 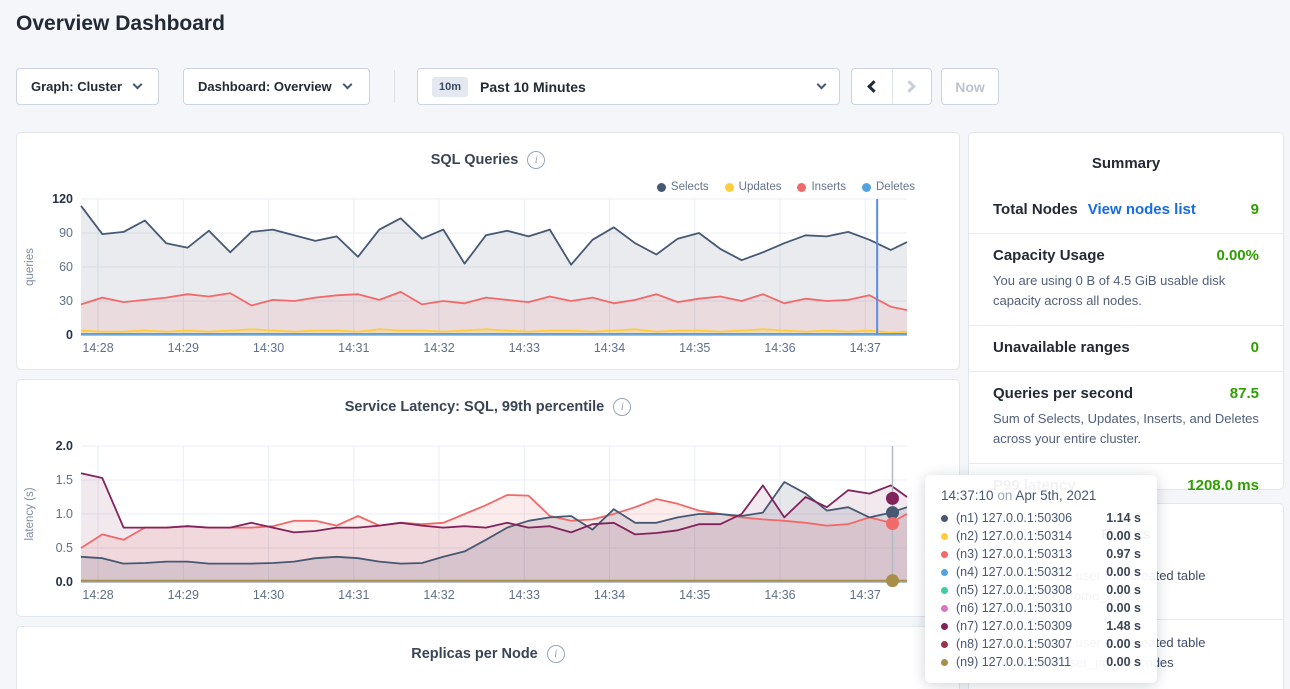 What do you see at coordinates (970, 86) in the screenshot?
I see `now-button: Now` at bounding box center [970, 86].